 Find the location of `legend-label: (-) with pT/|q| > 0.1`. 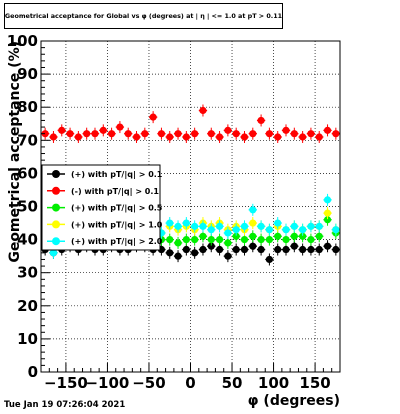

legend-label: (-) with pT/|q| > 0.1 is located at coordinates (115, 191).